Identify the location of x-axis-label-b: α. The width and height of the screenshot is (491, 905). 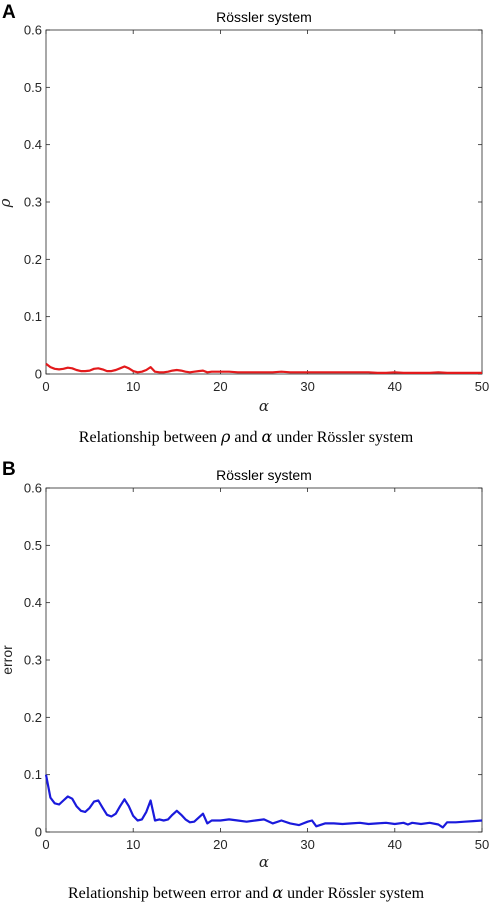
(264, 862).